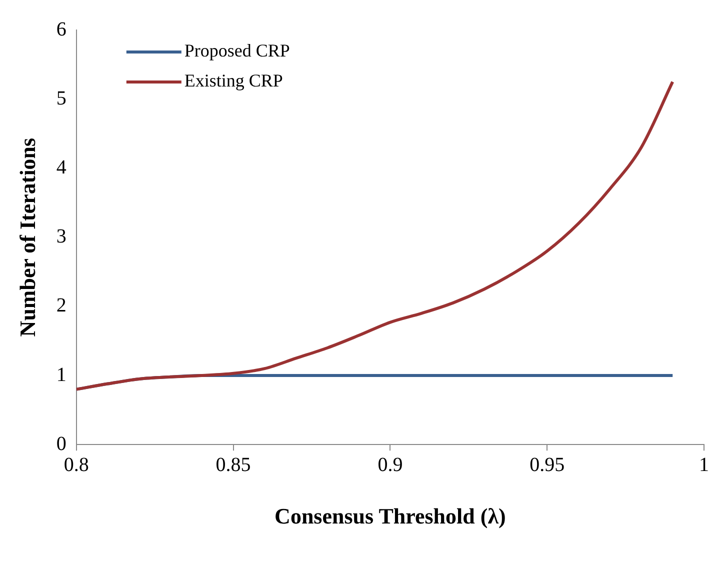  What do you see at coordinates (390, 465) in the screenshot?
I see `x-tick-label: 0.9` at bounding box center [390, 465].